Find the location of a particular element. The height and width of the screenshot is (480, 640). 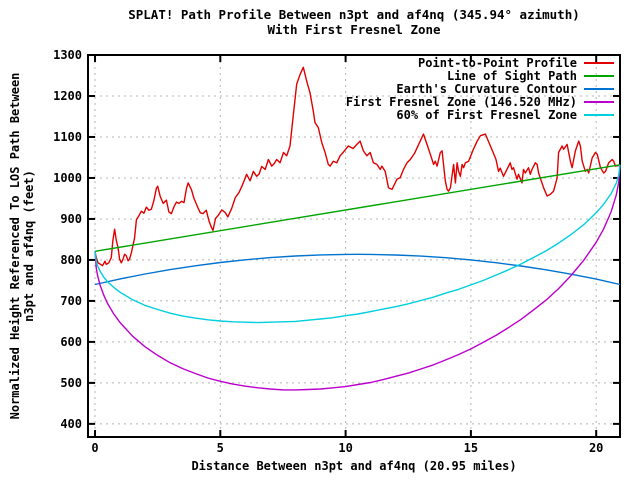

legend-item: 60% of First Fresnel Zone is located at coordinates (480, 114).